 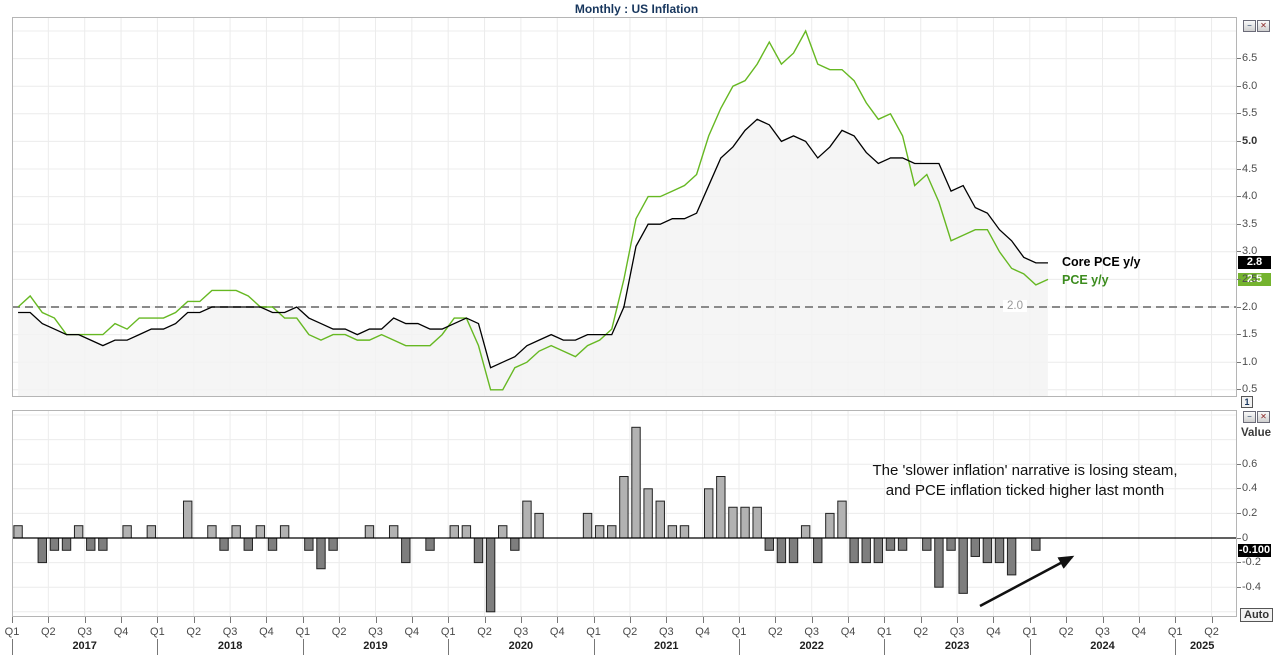 I want to click on y-axis-tick-label: 5.5, so click(x=1250, y=113).